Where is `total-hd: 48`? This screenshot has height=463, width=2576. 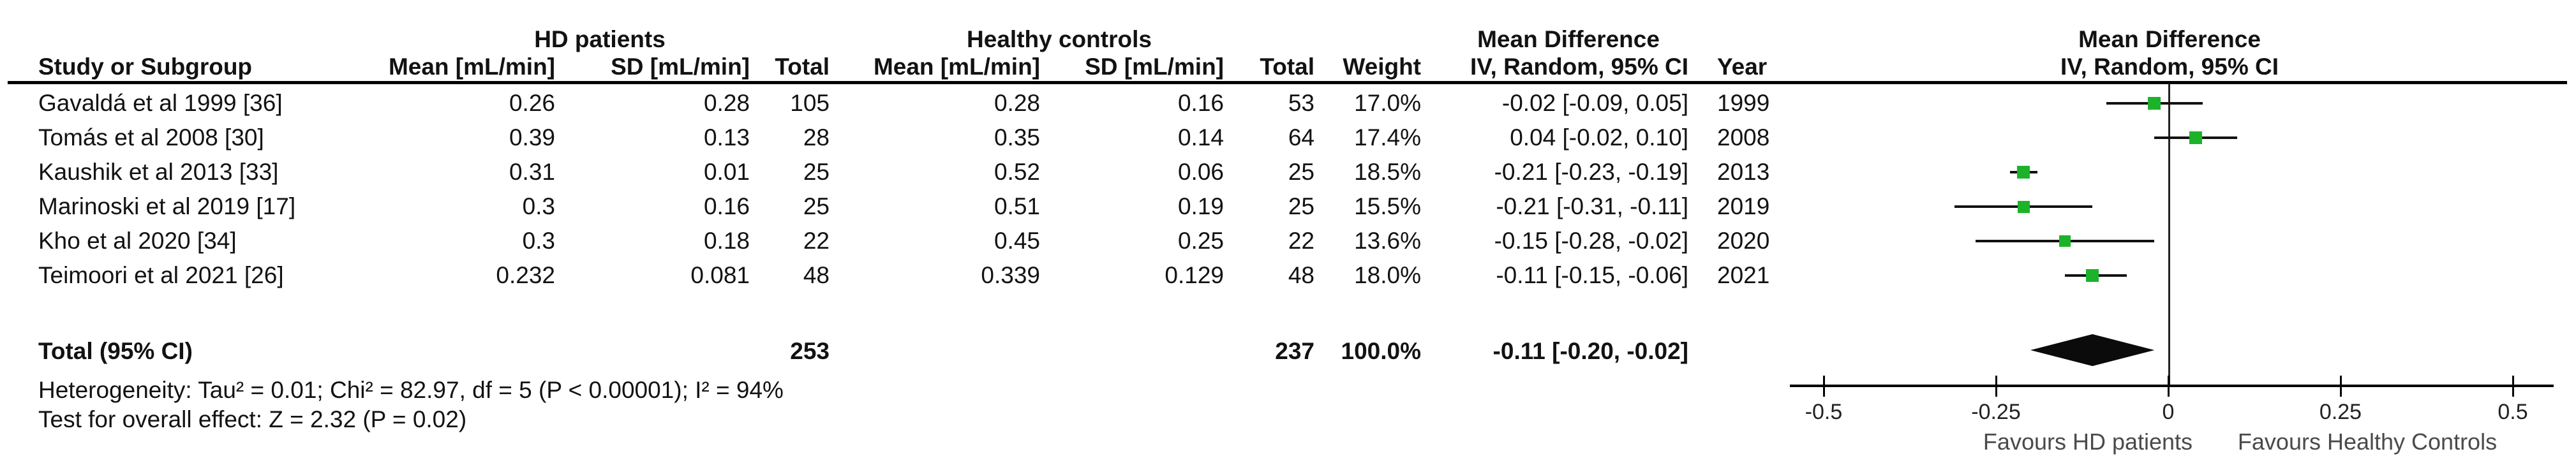
total-hd: 48 is located at coordinates (816, 275).